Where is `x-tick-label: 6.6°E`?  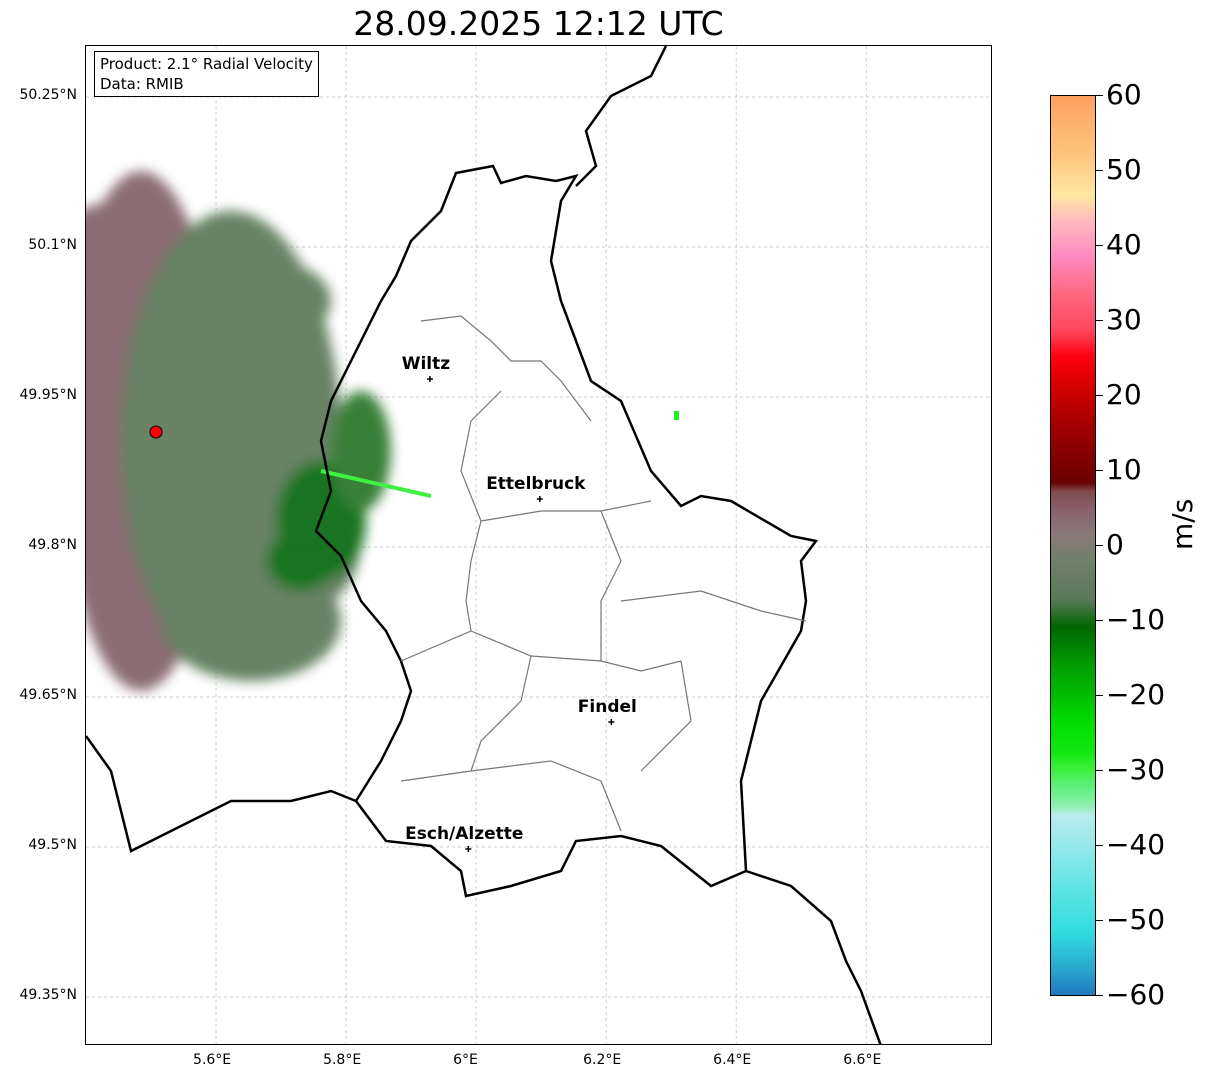 x-tick-label: 6.6°E is located at coordinates (862, 1060).